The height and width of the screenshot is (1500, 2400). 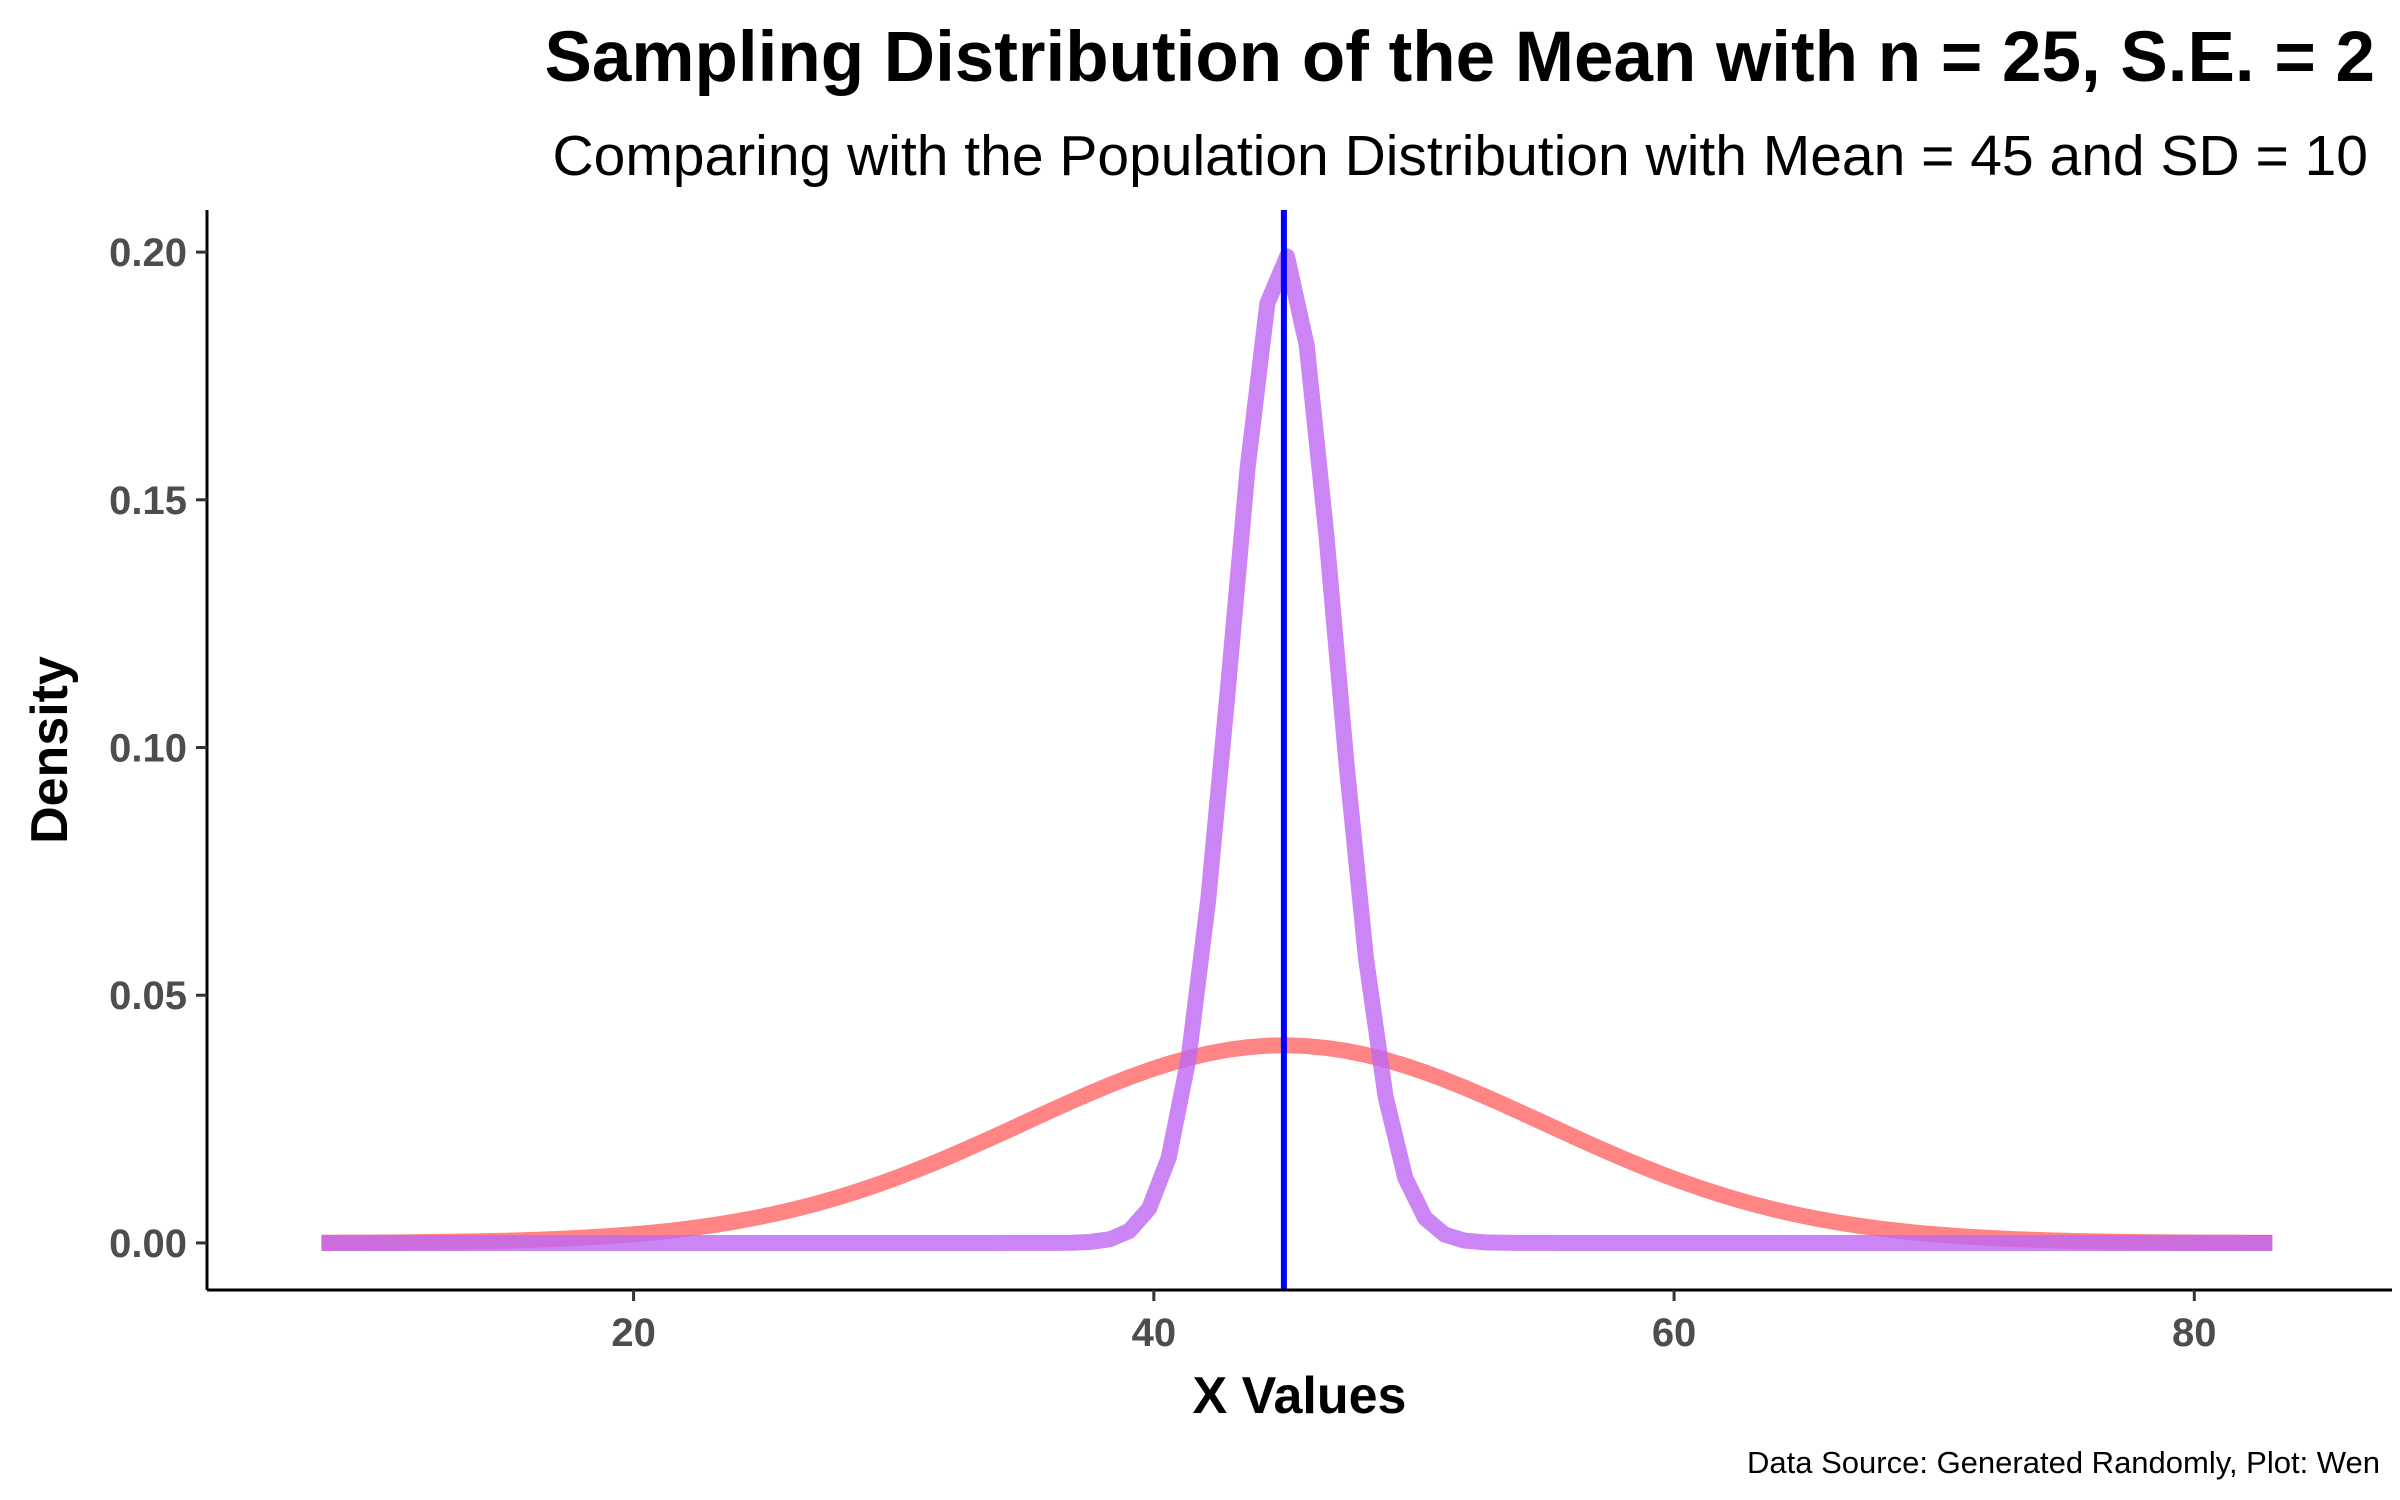 I want to click on x-tick-label: 80, so click(x=2194, y=1333).